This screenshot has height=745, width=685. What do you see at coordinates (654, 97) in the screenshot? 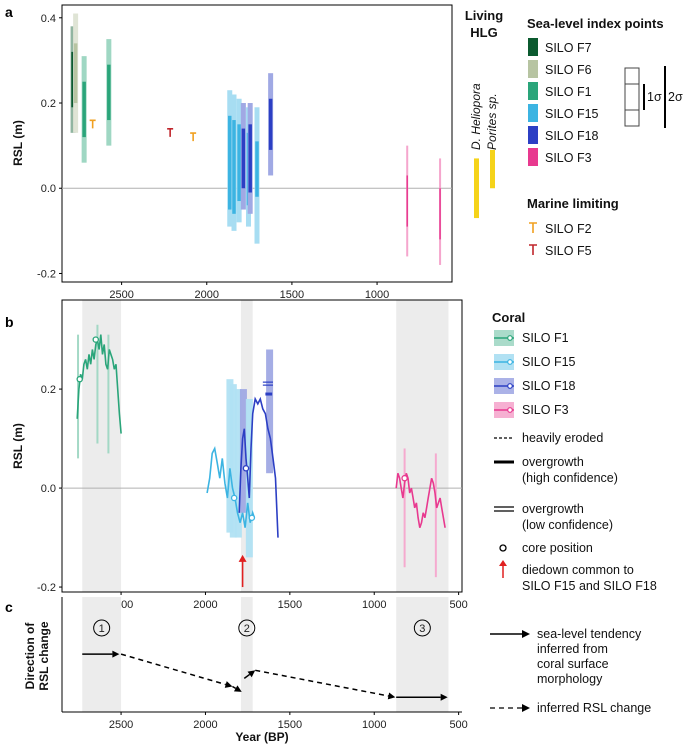
I see `sigma1-label: 1σ` at bounding box center [654, 97].